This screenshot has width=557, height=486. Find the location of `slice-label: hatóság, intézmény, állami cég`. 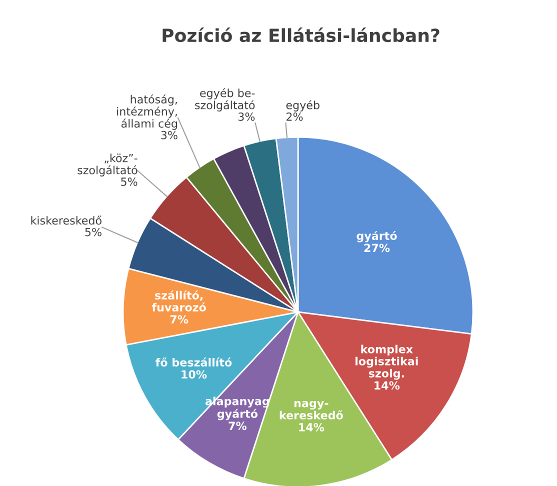

slice-label: hatóság, intézmény, állami cég is located at coordinates (147, 112).